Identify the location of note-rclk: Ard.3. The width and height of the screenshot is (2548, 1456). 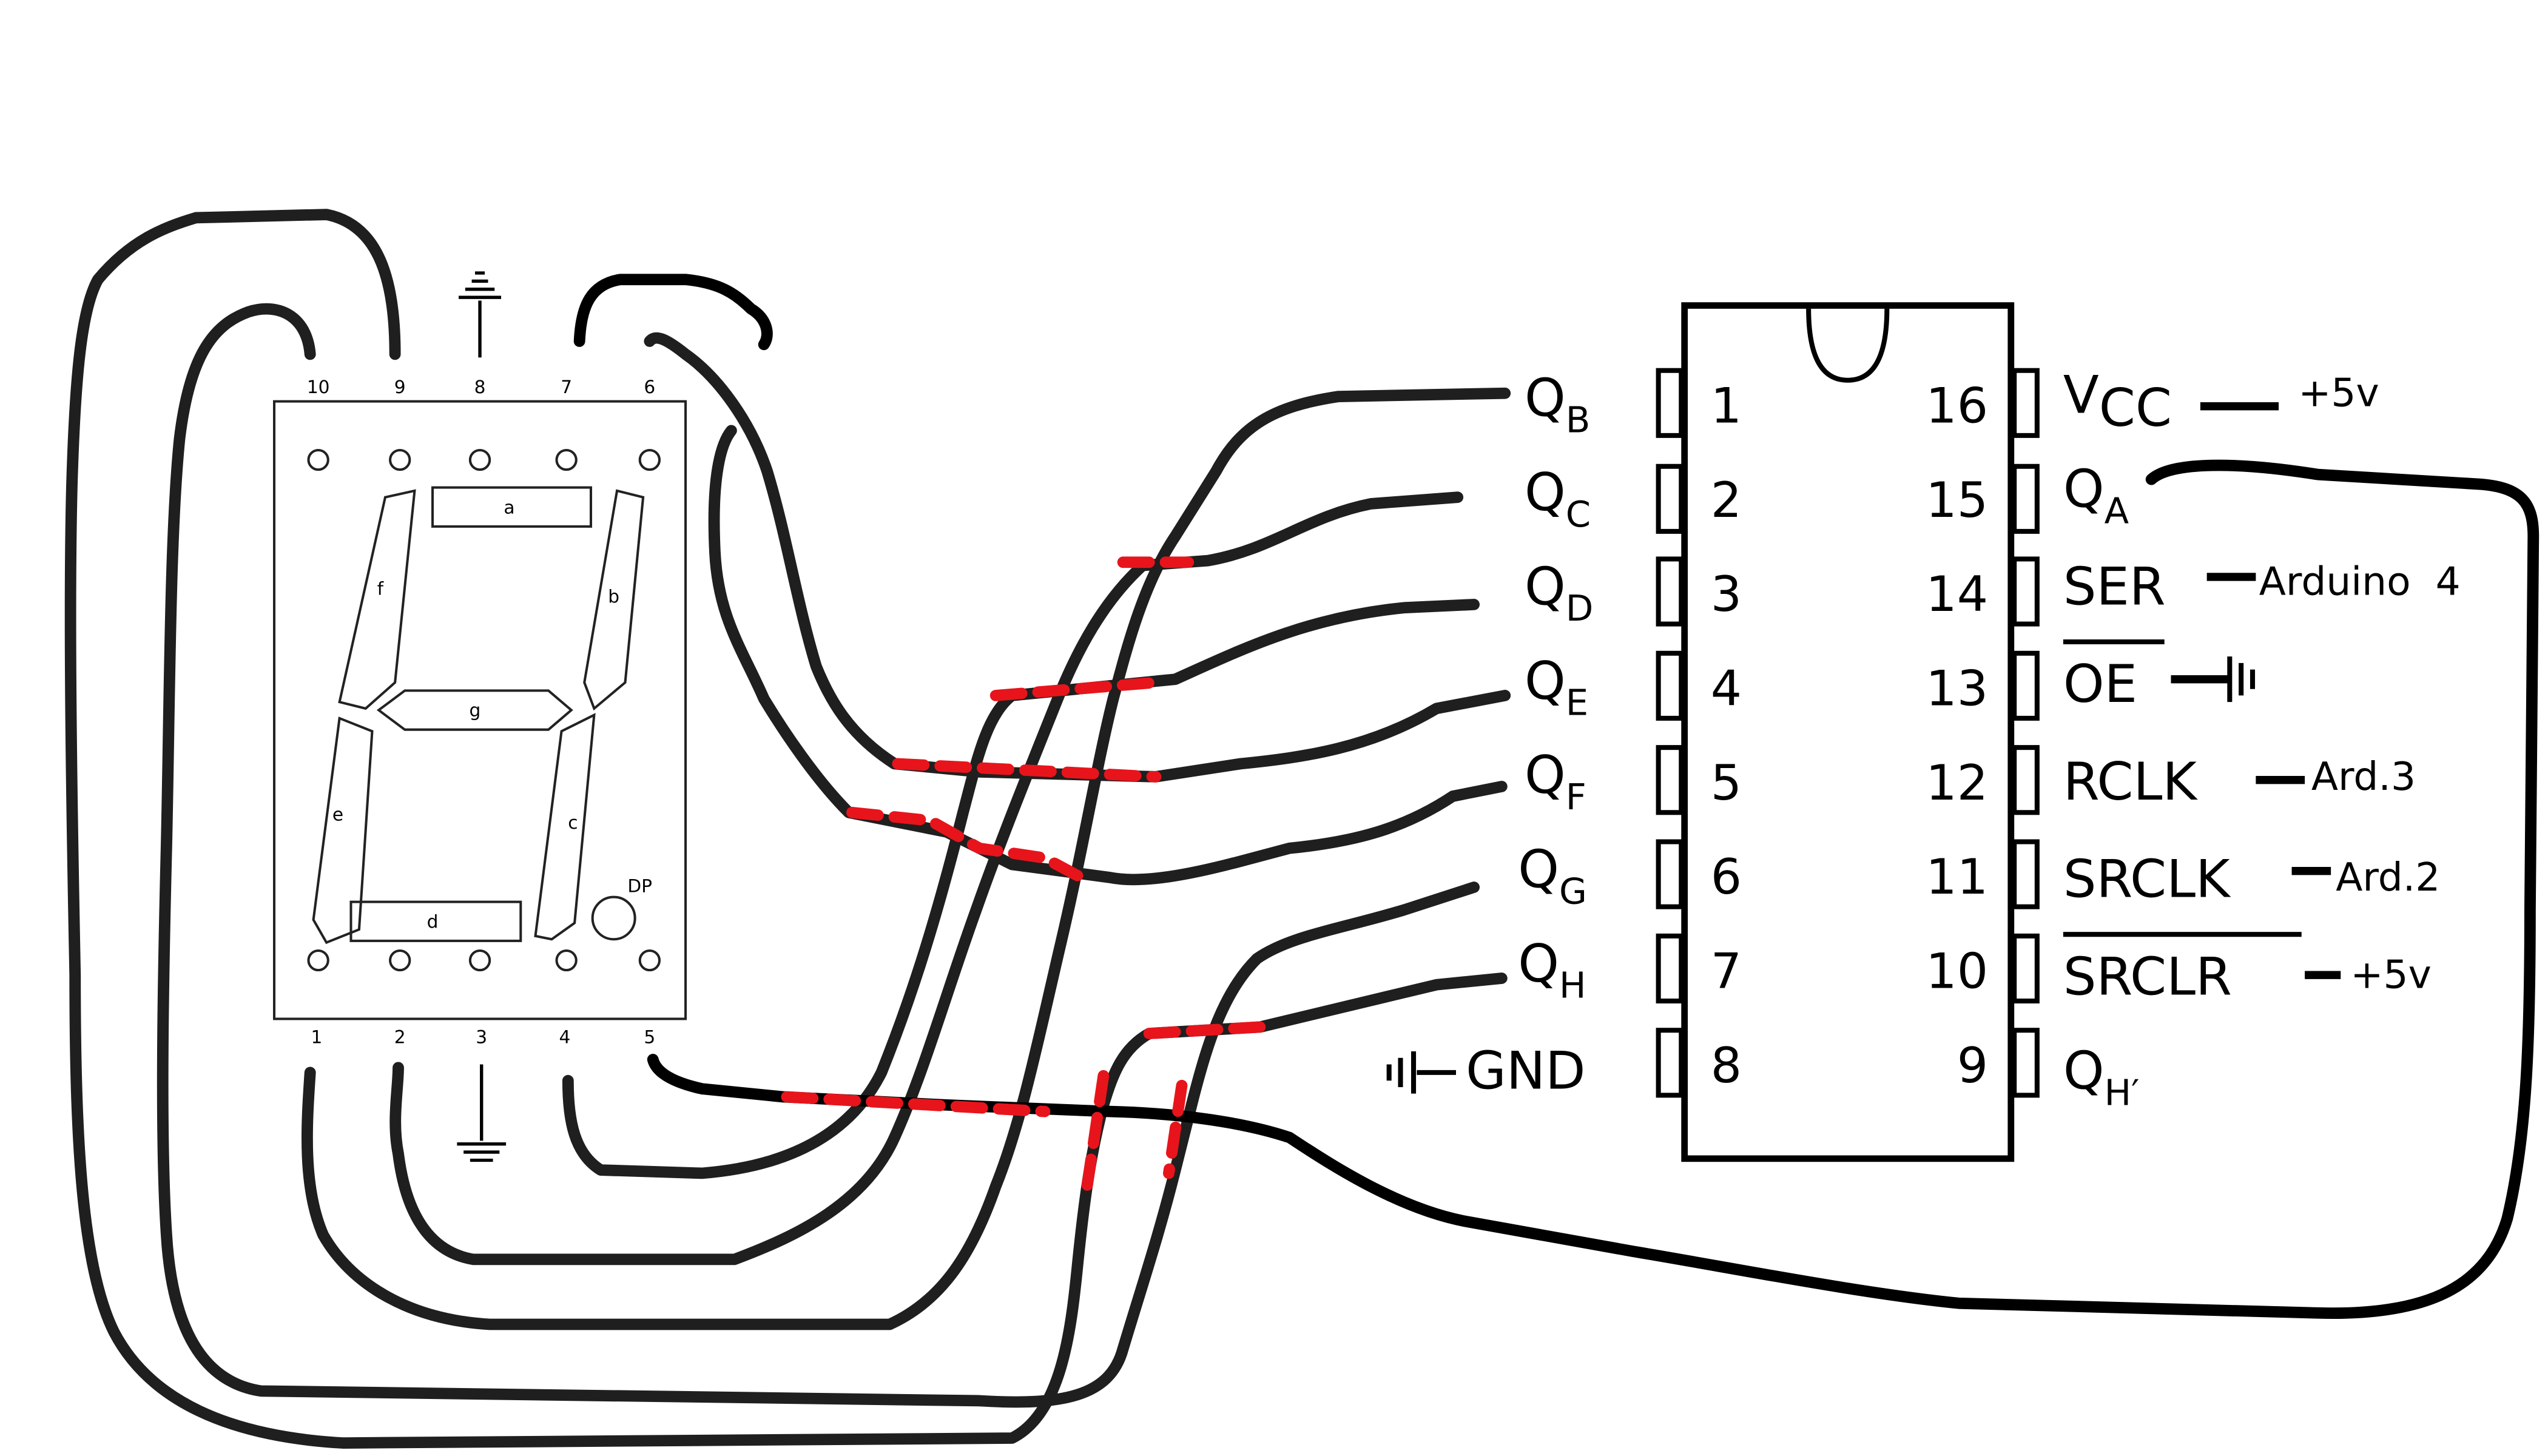
(2363, 777).